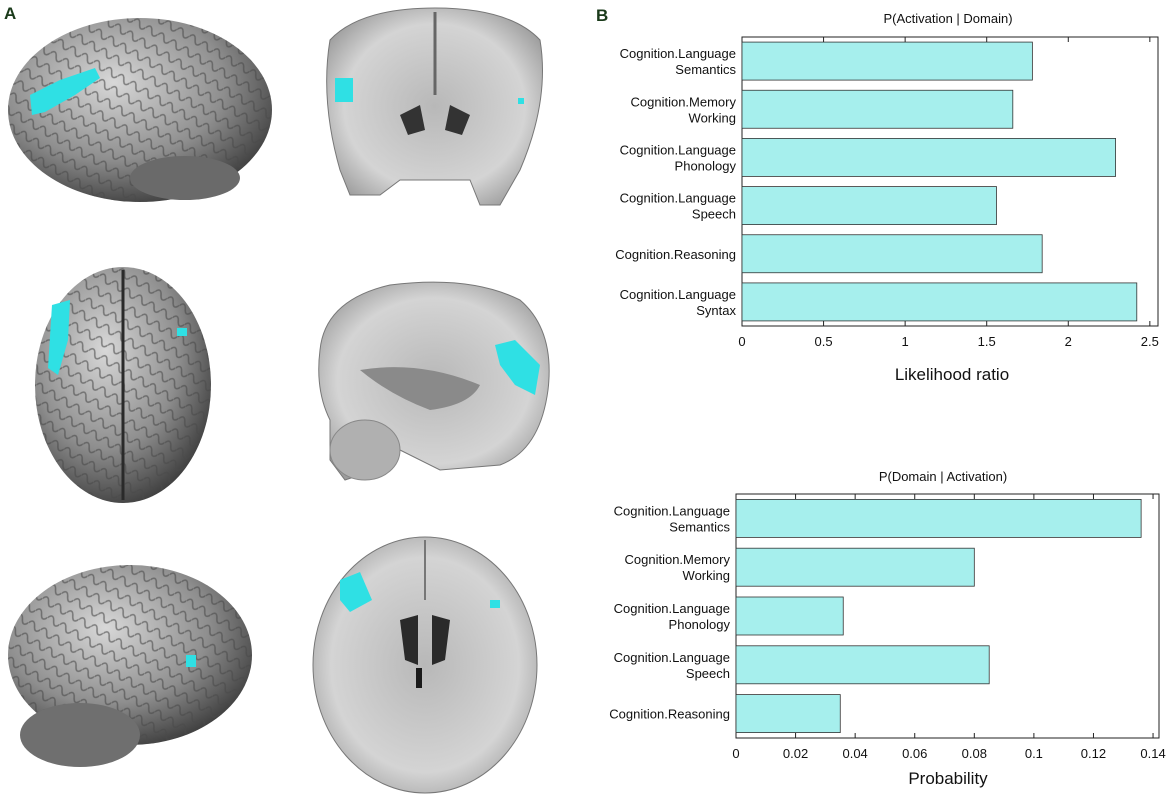 This screenshot has height=802, width=1175. Describe the element at coordinates (1034, 753) in the screenshot. I see `x-tick-label: 0.1` at that location.